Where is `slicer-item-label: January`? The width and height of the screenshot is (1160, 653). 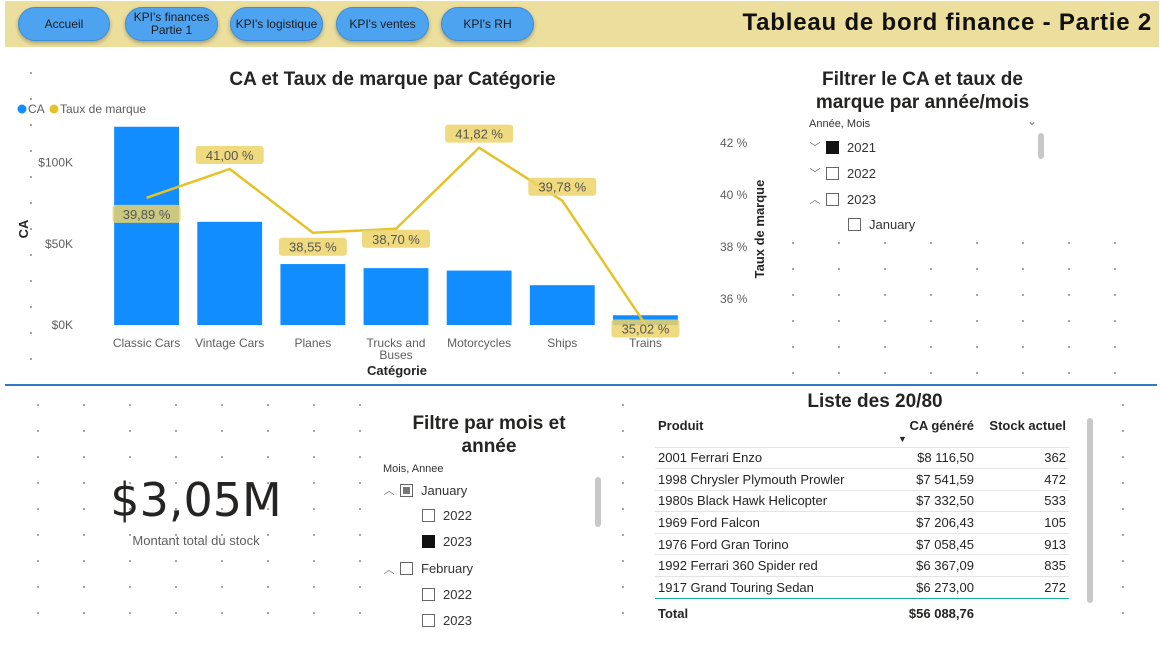
slicer-item-label: January is located at coordinates (892, 224).